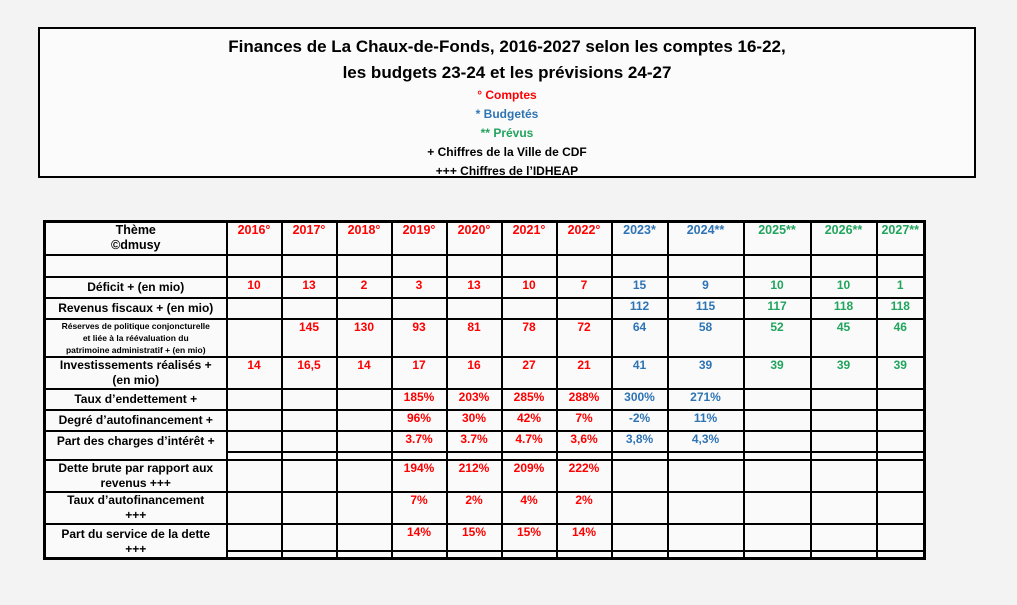 This screenshot has width=1017, height=605. What do you see at coordinates (419, 287) in the screenshot?
I see `table-cell: 3` at bounding box center [419, 287].